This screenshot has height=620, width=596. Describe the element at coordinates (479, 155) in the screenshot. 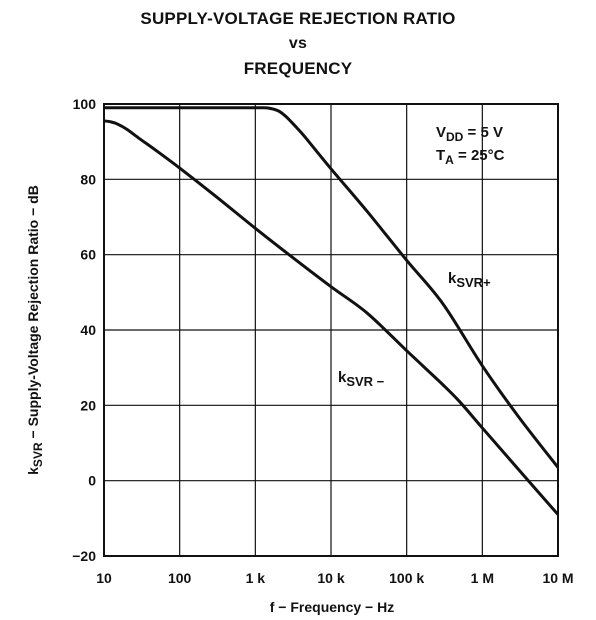

I see `condition-ta-rest: = 25°C` at that location.